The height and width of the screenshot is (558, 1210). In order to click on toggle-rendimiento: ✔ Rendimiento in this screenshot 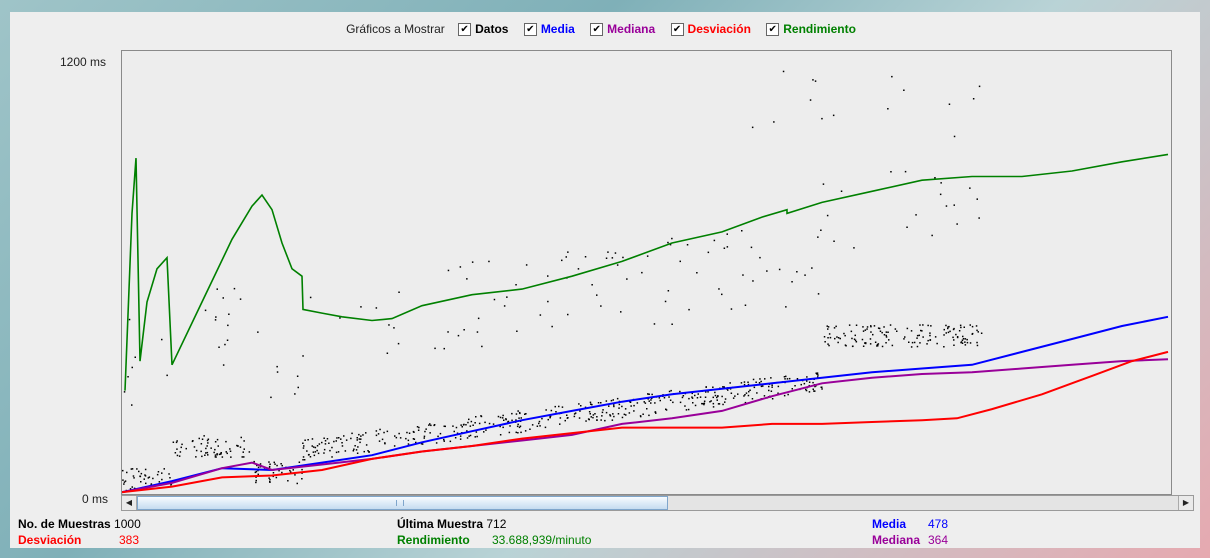, I will do `click(811, 28)`.